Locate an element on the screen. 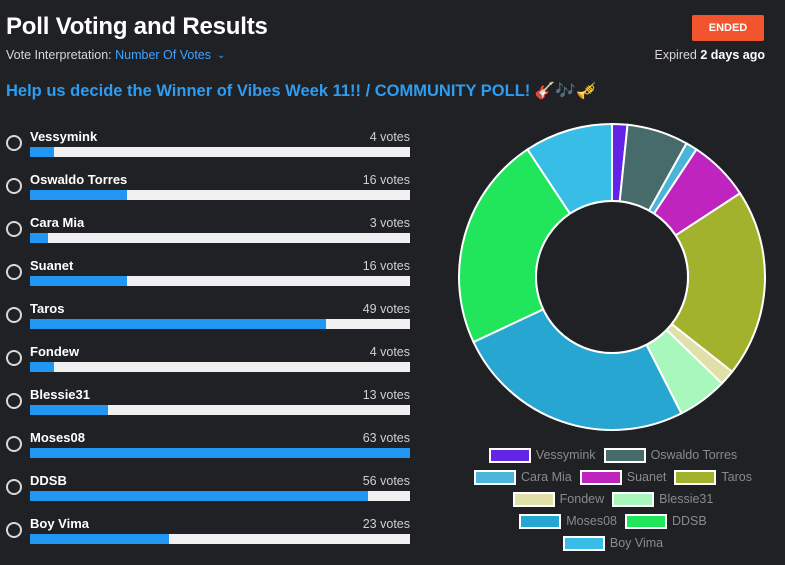 The image size is (785, 565). legend-label: Vessymink is located at coordinates (565, 455).